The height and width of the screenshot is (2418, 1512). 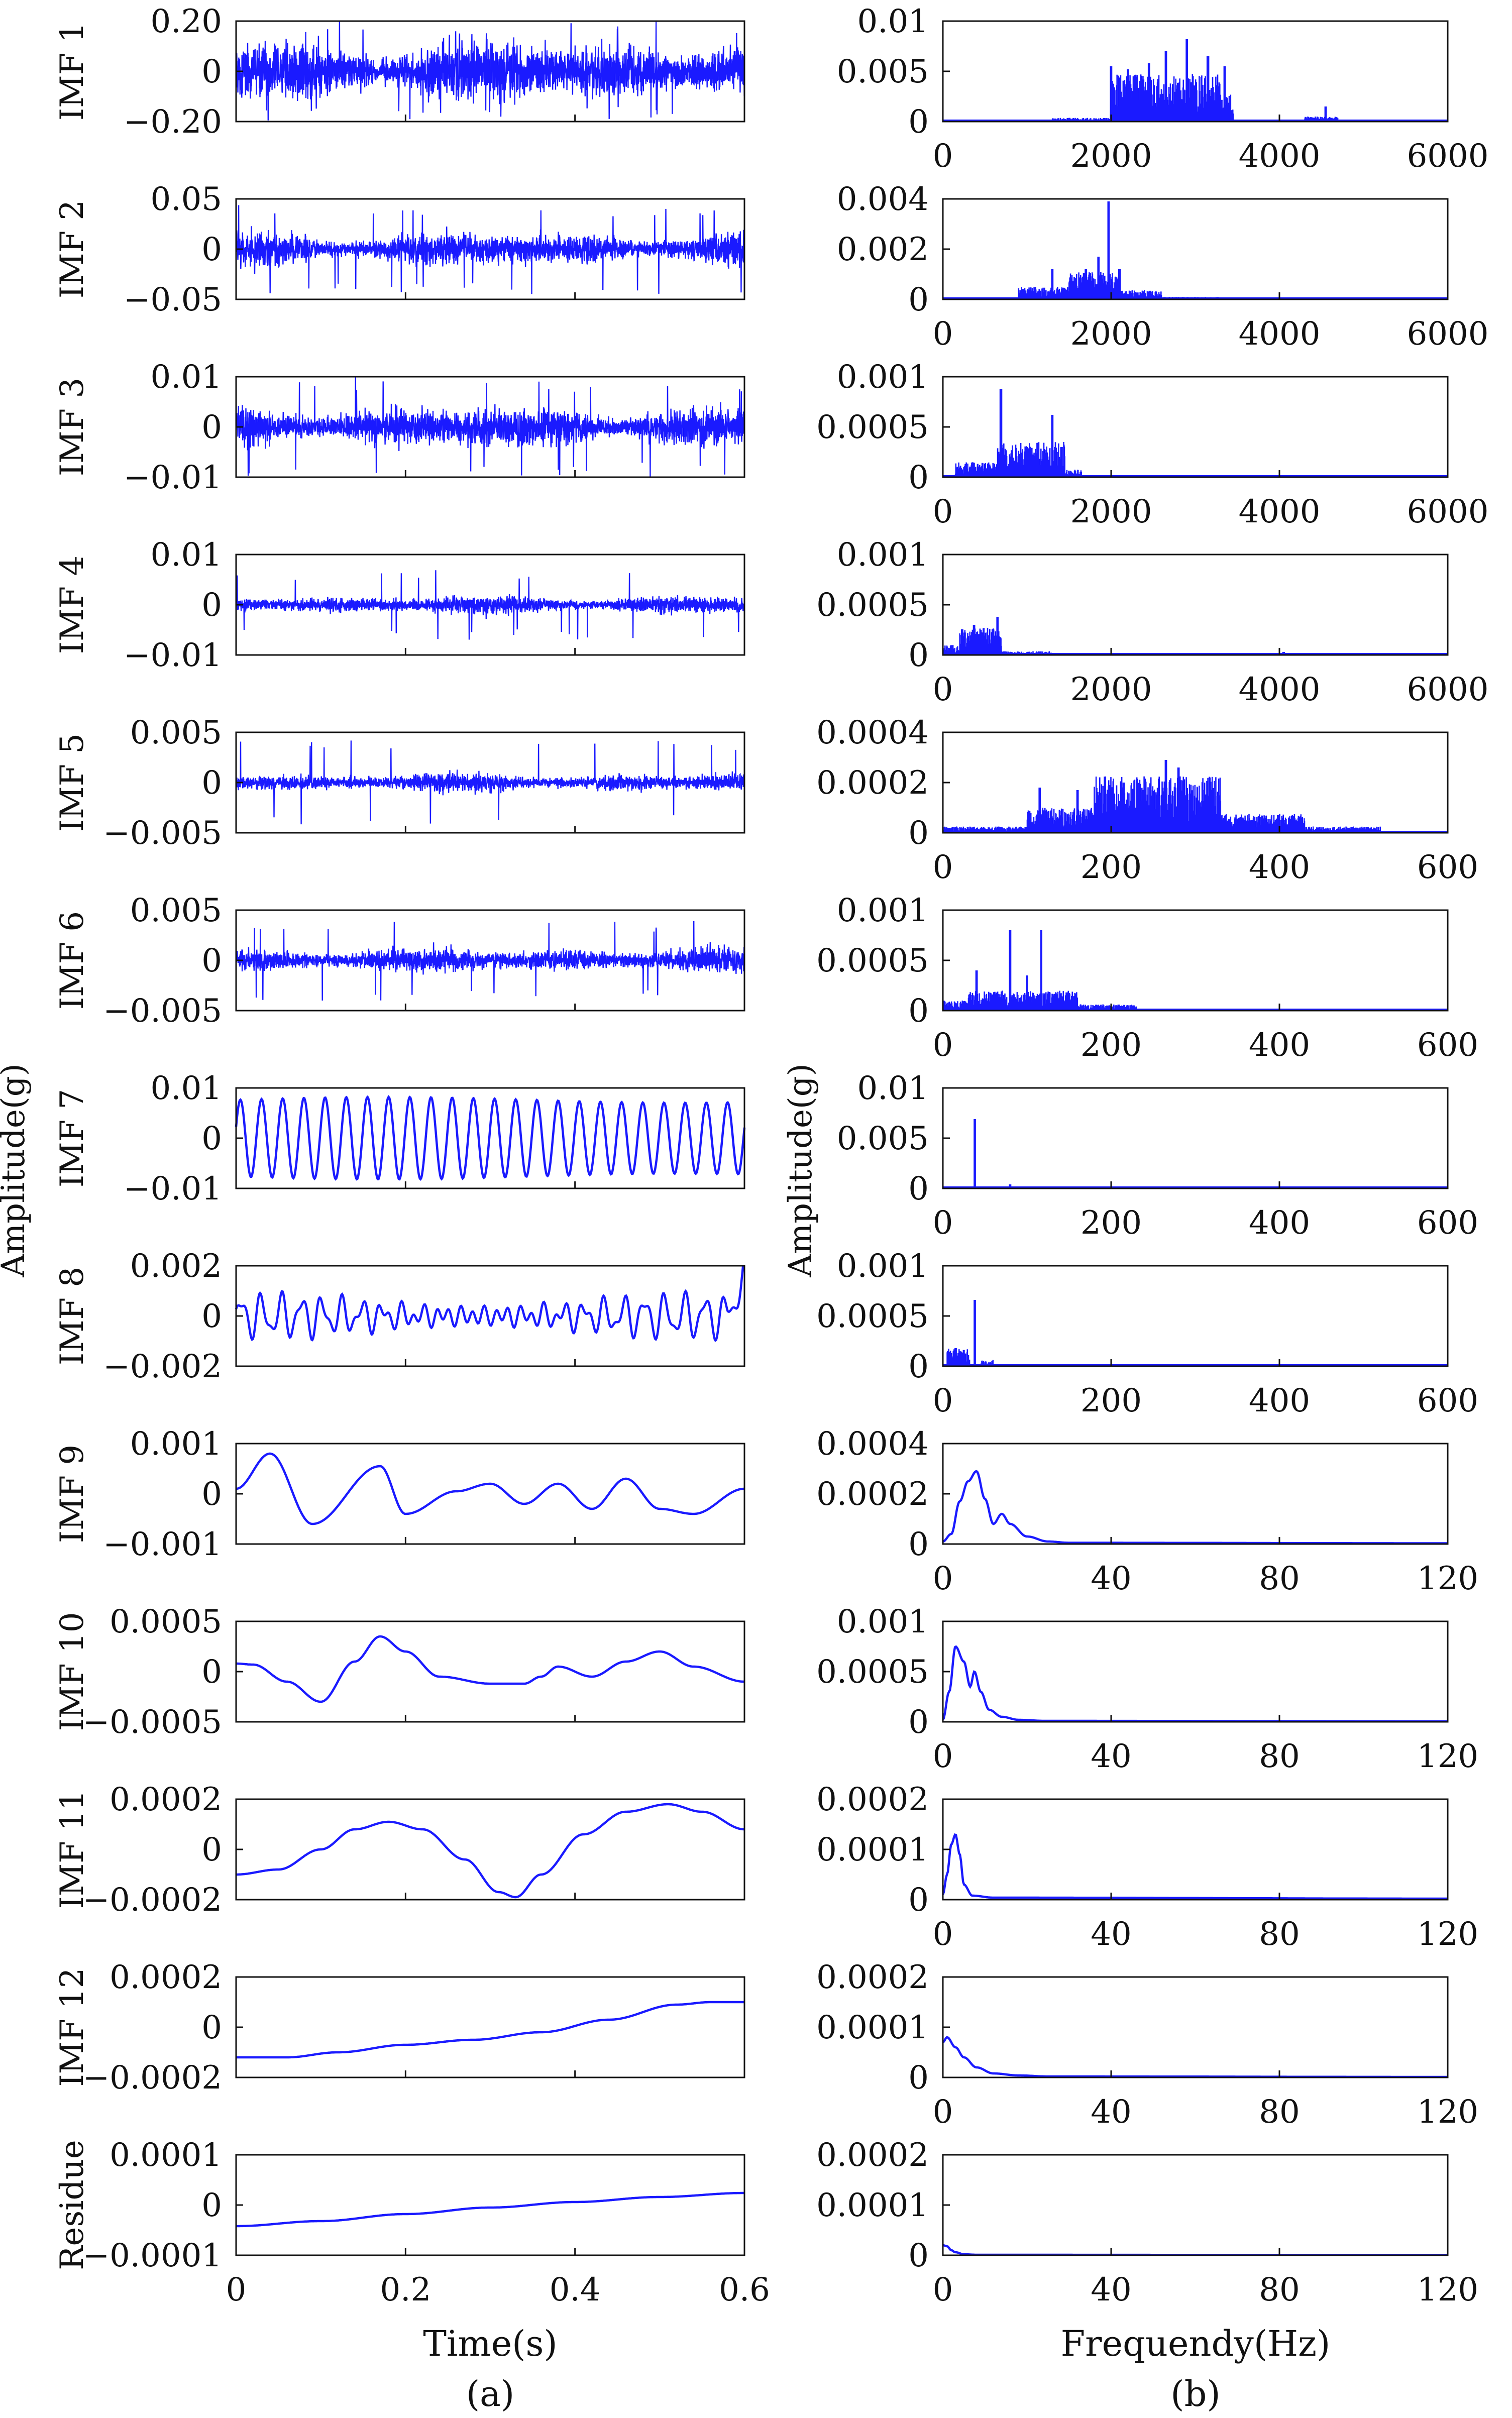 I want to click on imf-row-label: IMF 8, so click(x=72, y=1316).